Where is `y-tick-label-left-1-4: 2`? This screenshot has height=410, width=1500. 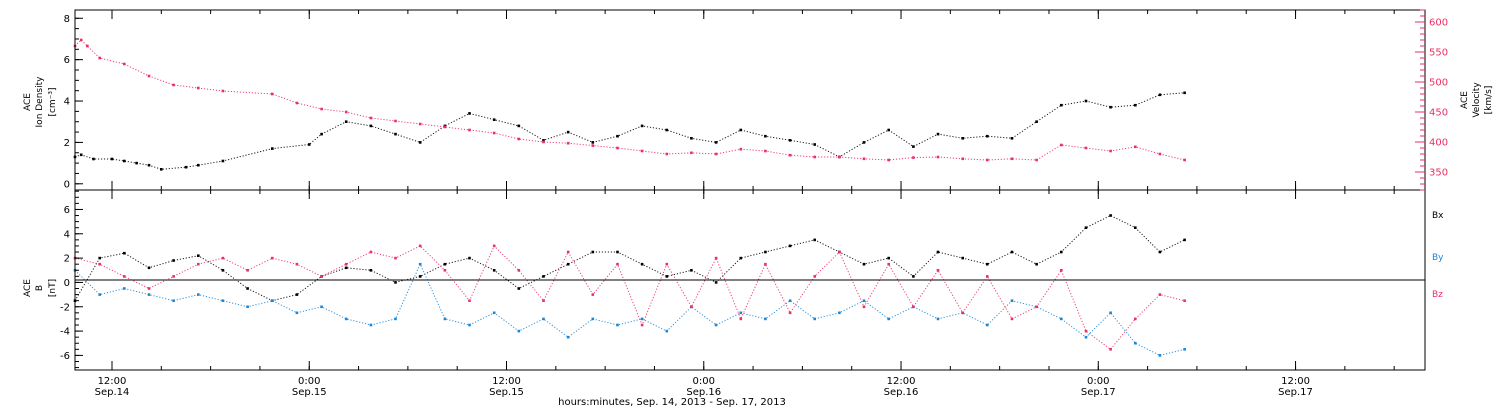
y-tick-label-left-1-4: 2 is located at coordinates (67, 259).